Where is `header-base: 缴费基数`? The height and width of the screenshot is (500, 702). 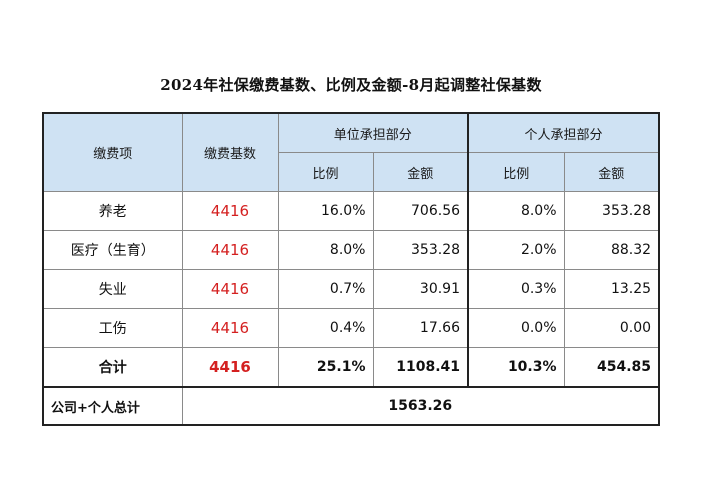
header-base: 缴费基数 is located at coordinates (230, 152).